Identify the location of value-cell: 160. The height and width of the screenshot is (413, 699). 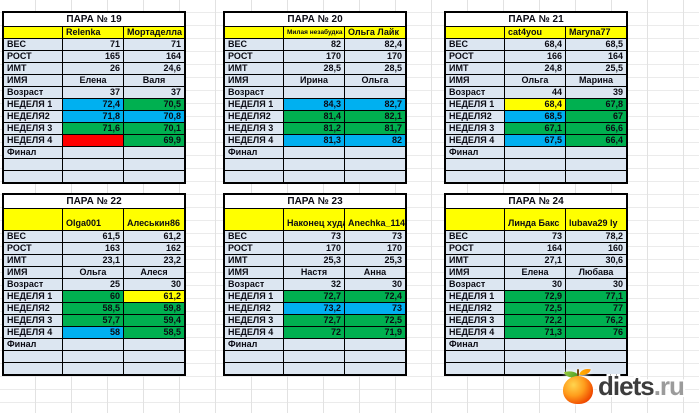
(595, 248).